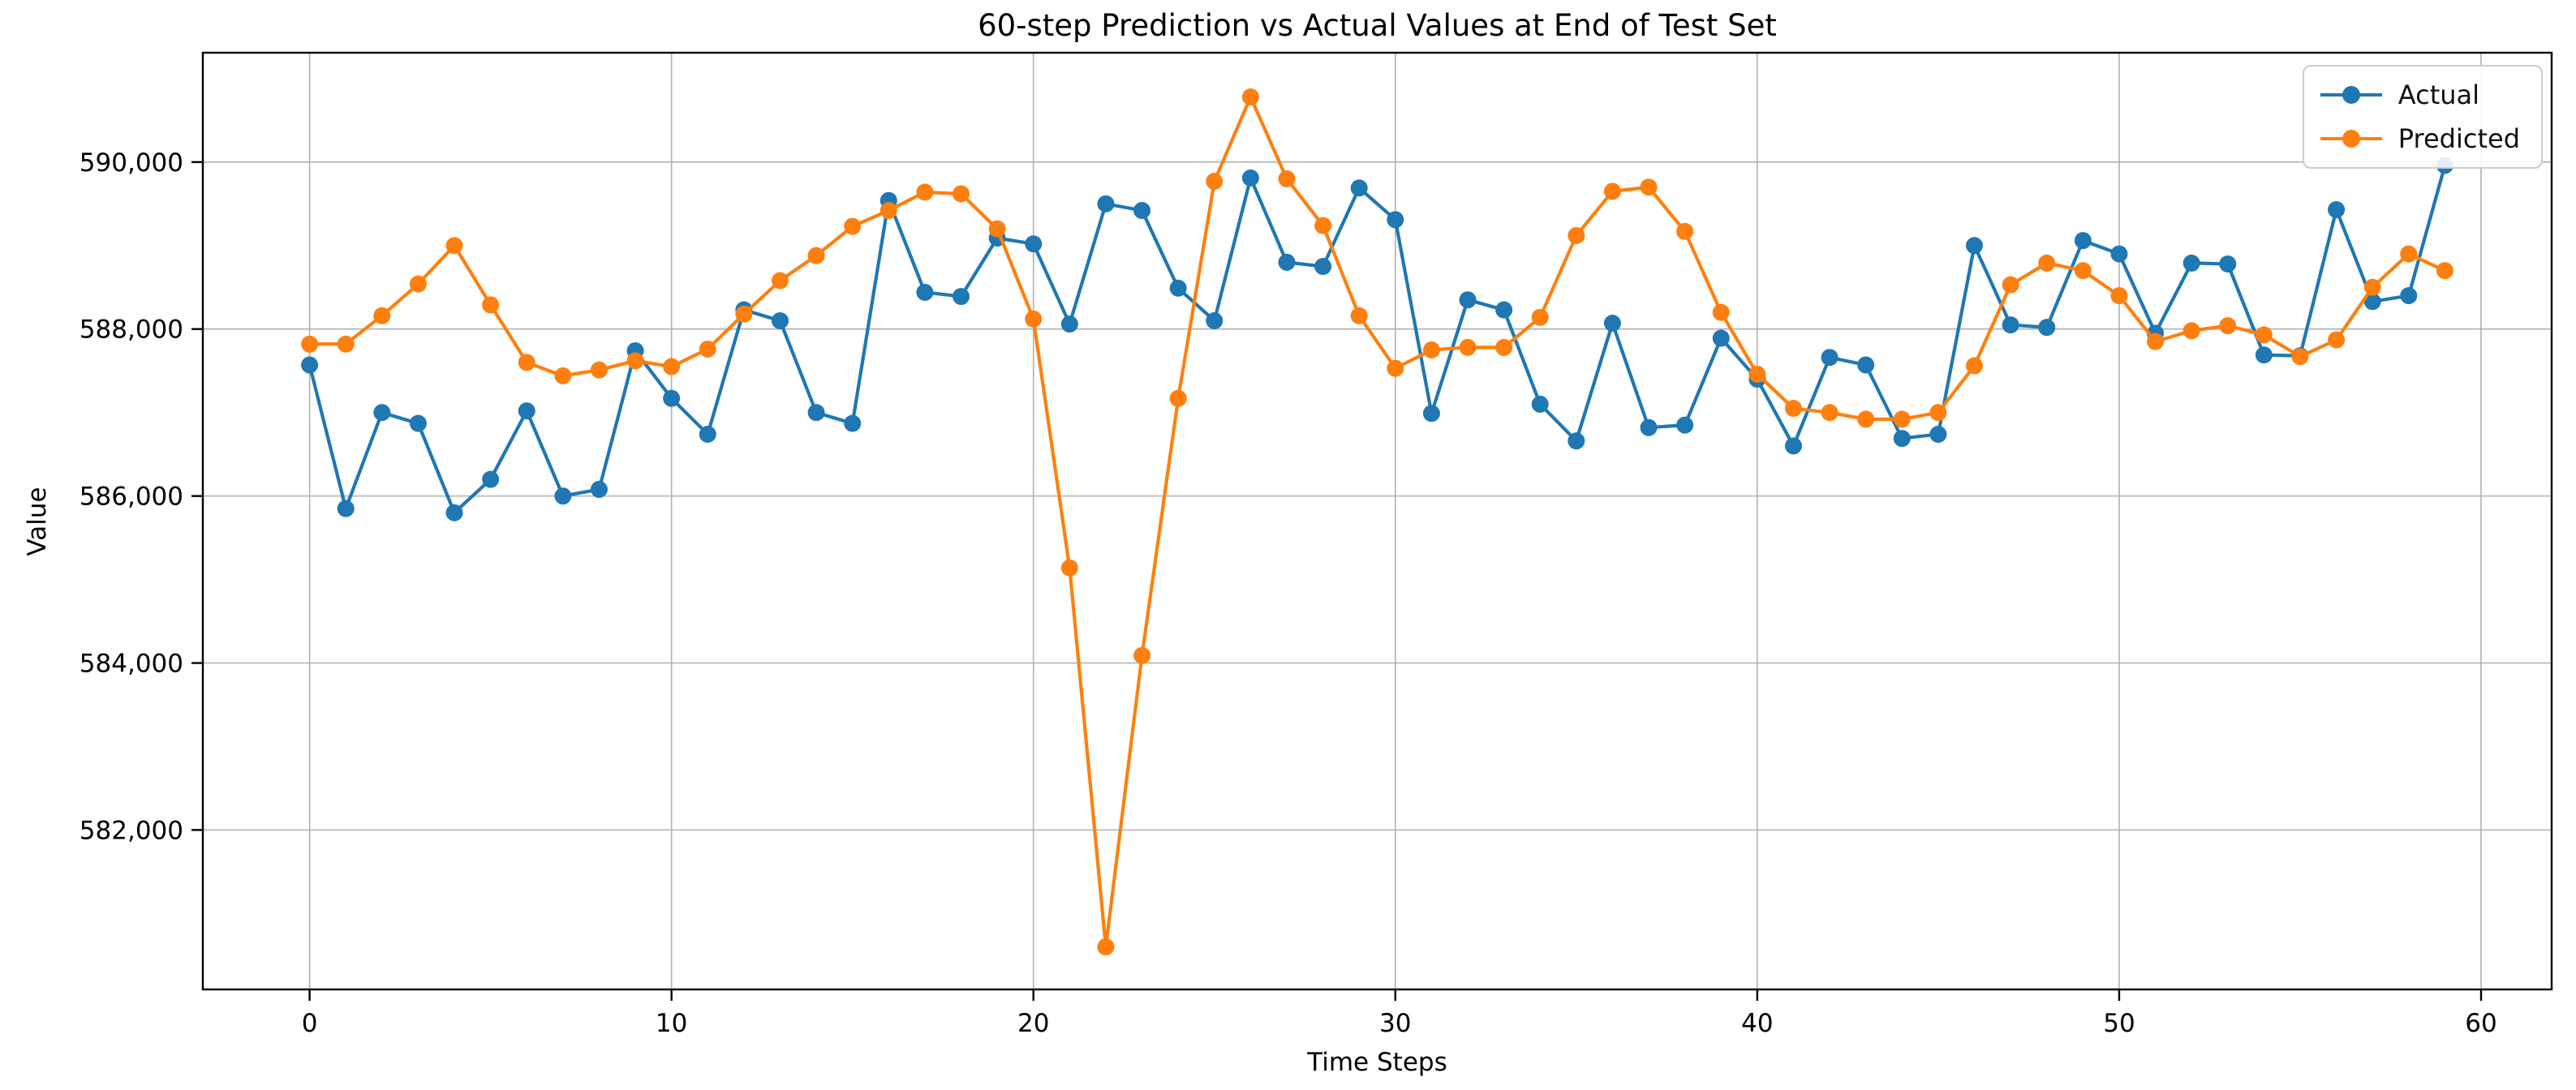 This screenshot has width=2576, height=1090. What do you see at coordinates (2119, 1024) in the screenshot?
I see `x-tick-label: 50` at bounding box center [2119, 1024].